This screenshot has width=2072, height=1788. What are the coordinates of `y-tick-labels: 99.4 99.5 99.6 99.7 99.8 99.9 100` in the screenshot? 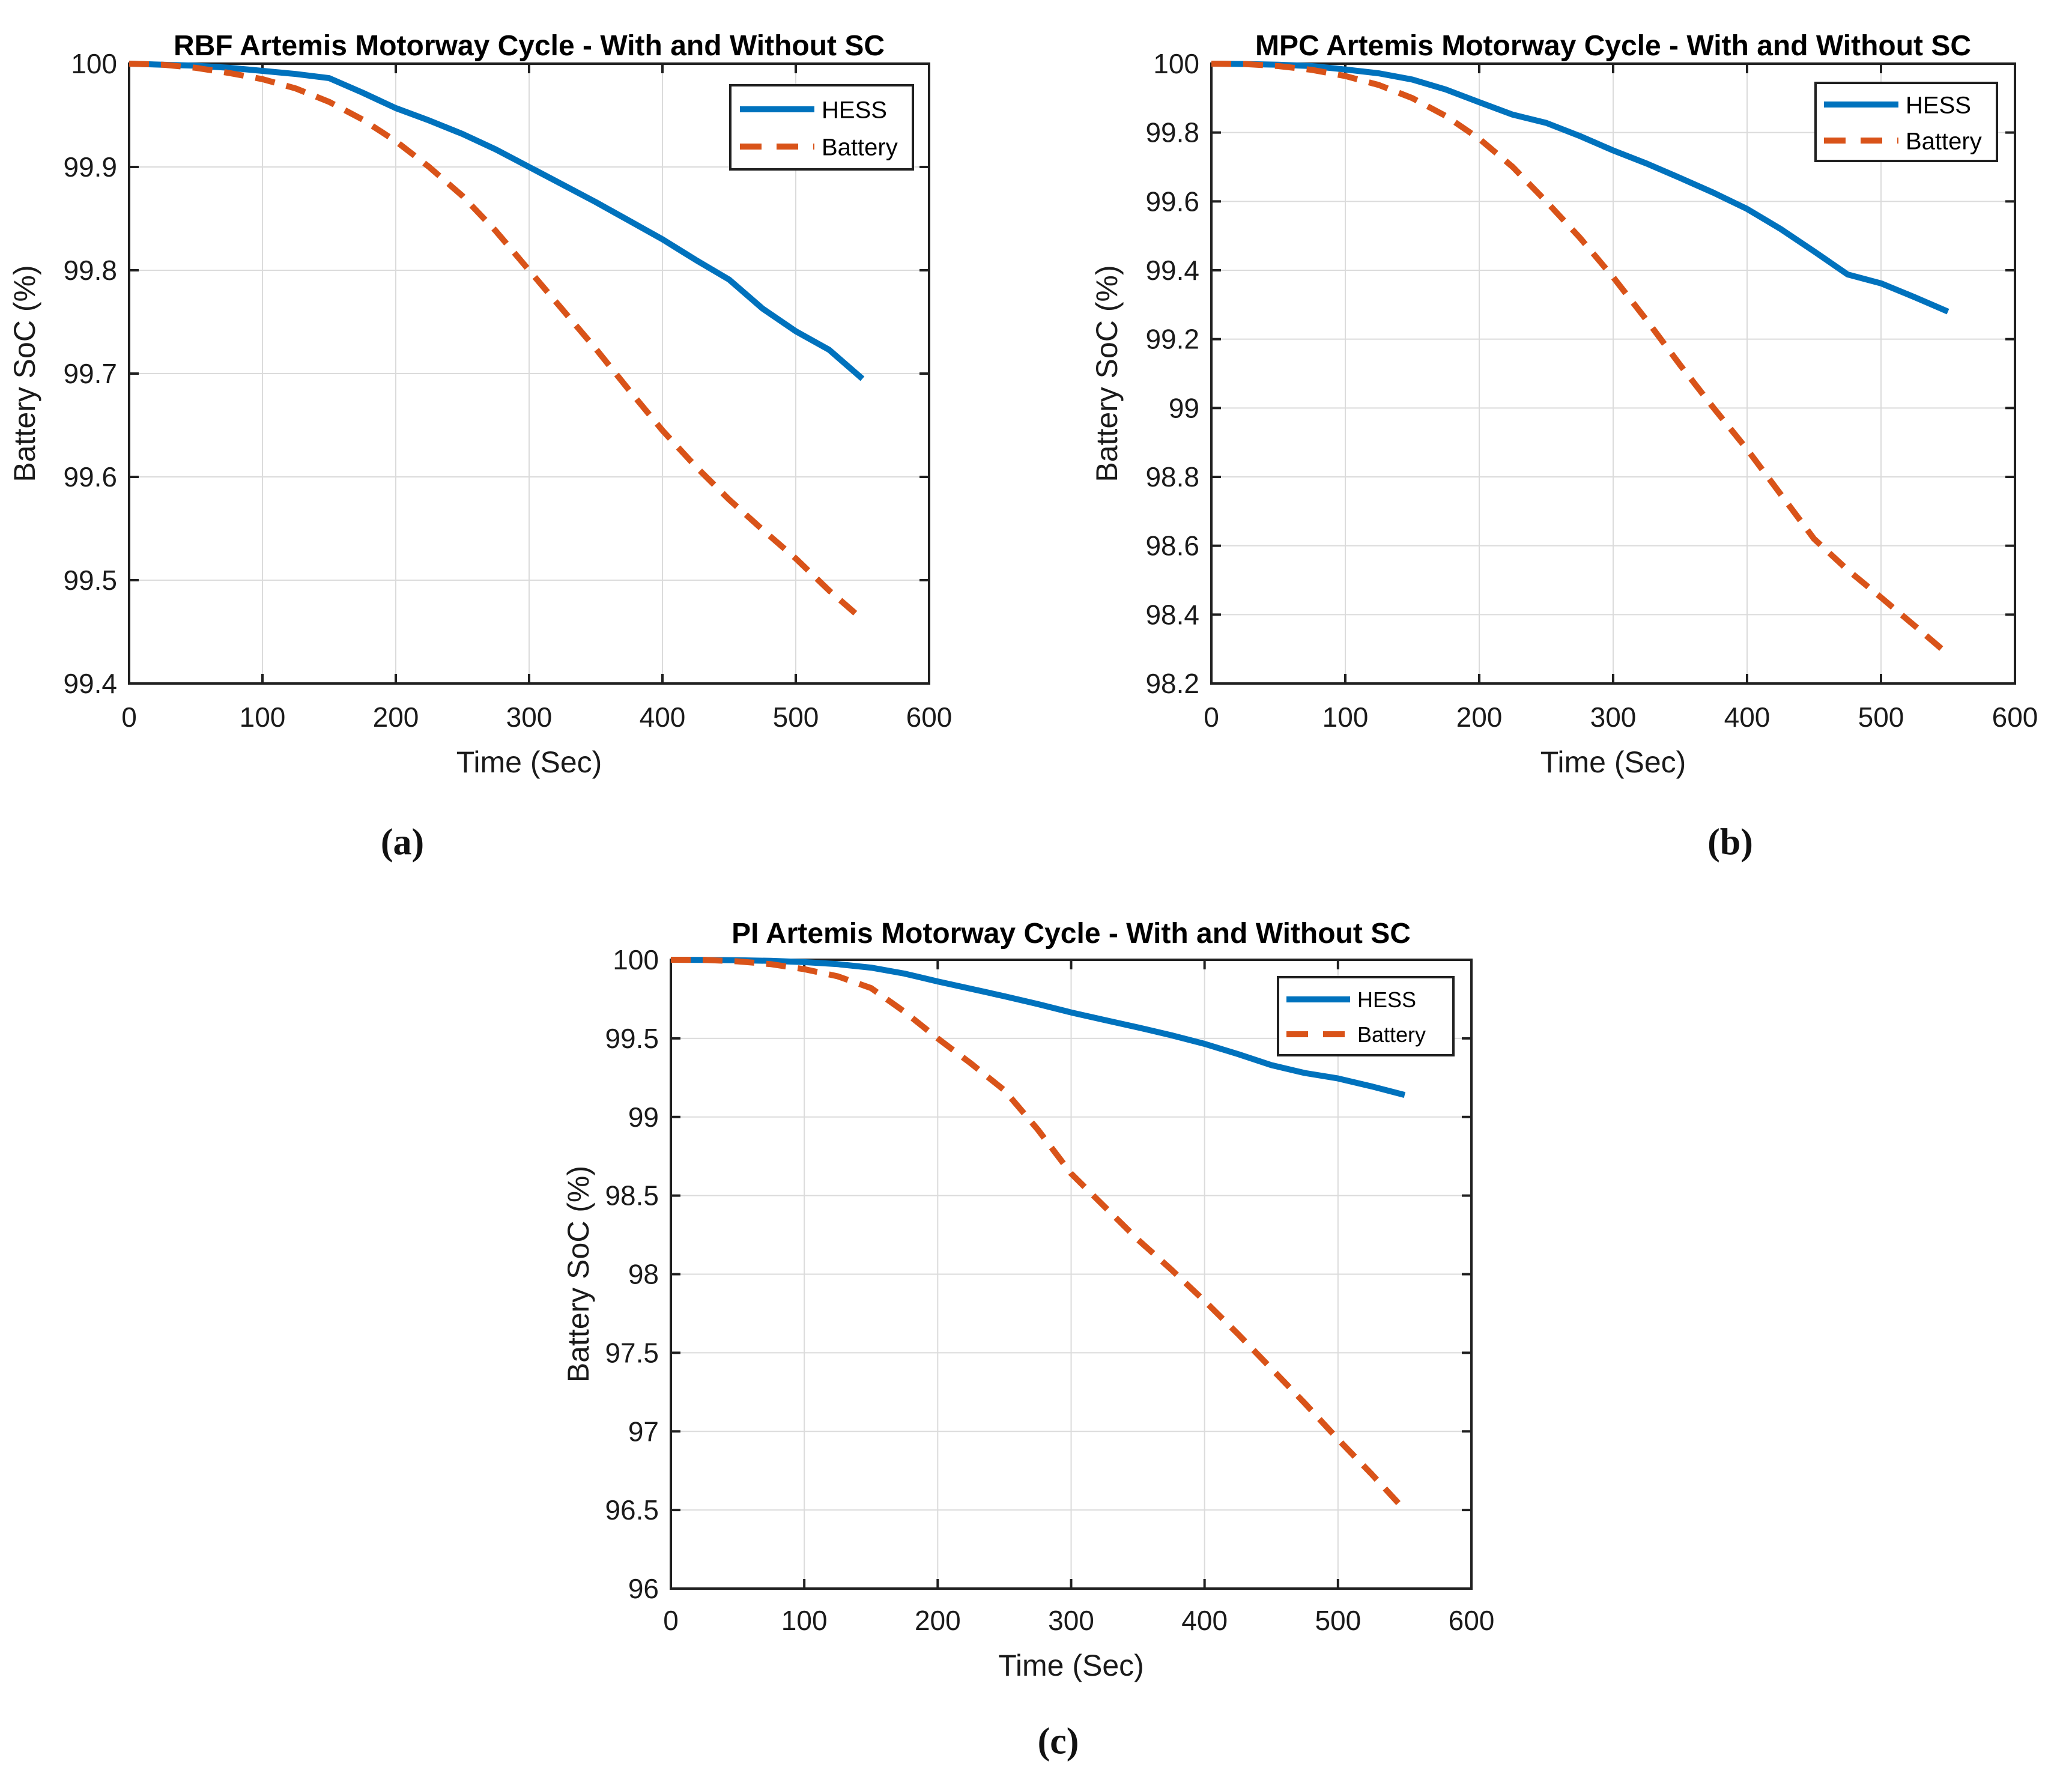 It's located at (90, 373).